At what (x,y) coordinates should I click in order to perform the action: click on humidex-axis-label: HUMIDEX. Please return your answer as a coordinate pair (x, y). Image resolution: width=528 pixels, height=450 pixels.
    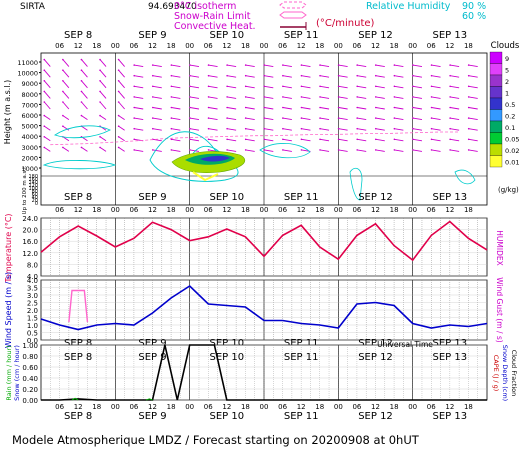
    Looking at the image, I should click on (499, 247).